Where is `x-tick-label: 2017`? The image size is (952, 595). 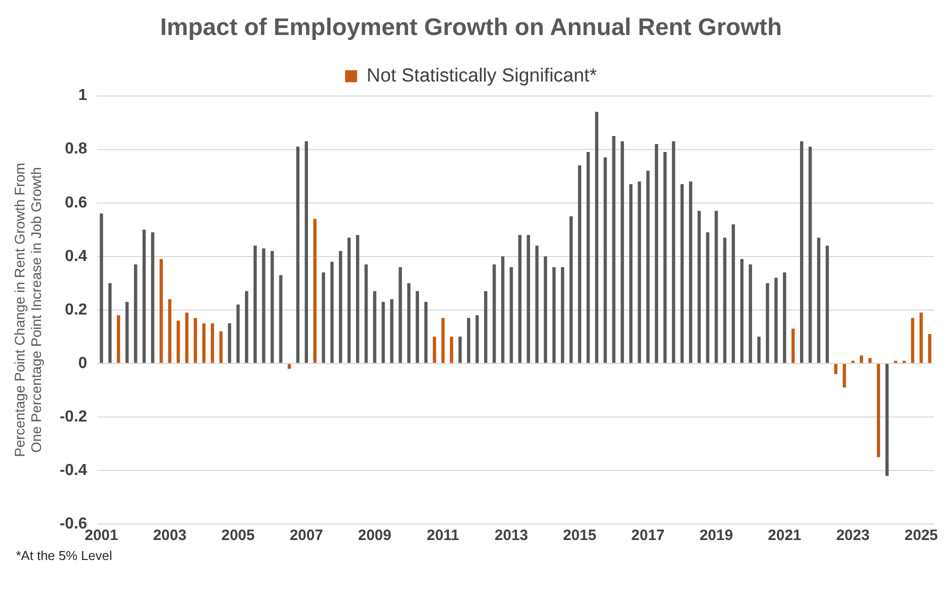 x-tick-label: 2017 is located at coordinates (648, 535).